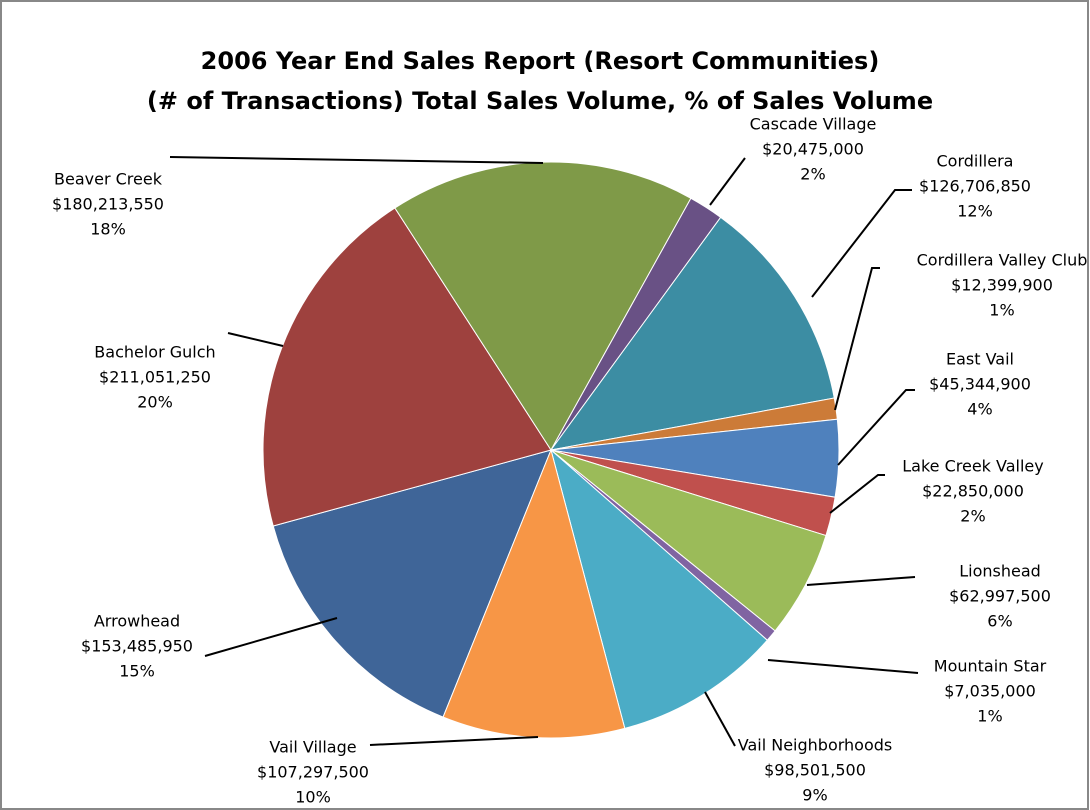 Image resolution: width=1090 pixels, height=810 pixels. What do you see at coordinates (312, 747) in the screenshot?
I see `slice-label: Vail Village` at bounding box center [312, 747].